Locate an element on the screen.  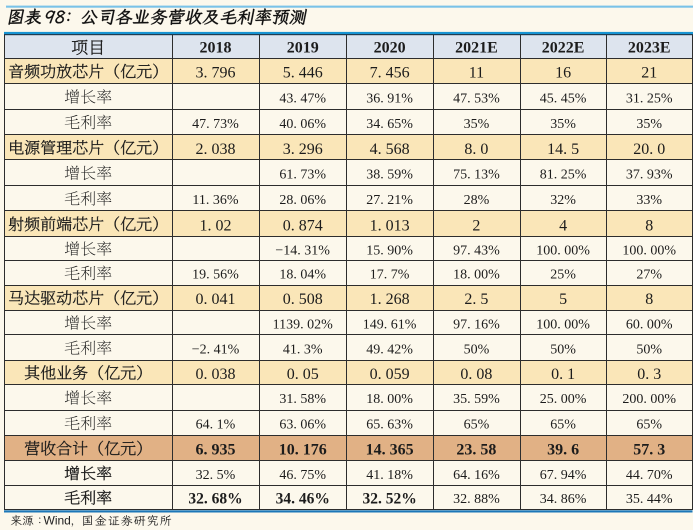
svg-text: −14. 31% is located at coordinates (302, 250).